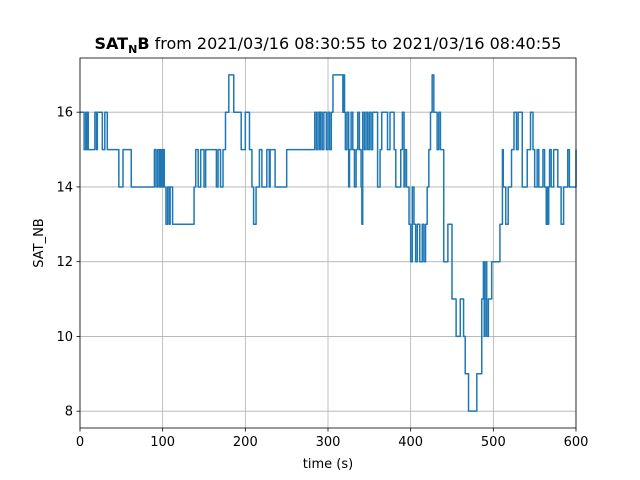  I want to click on x-tick-label: 0, so click(80, 442).